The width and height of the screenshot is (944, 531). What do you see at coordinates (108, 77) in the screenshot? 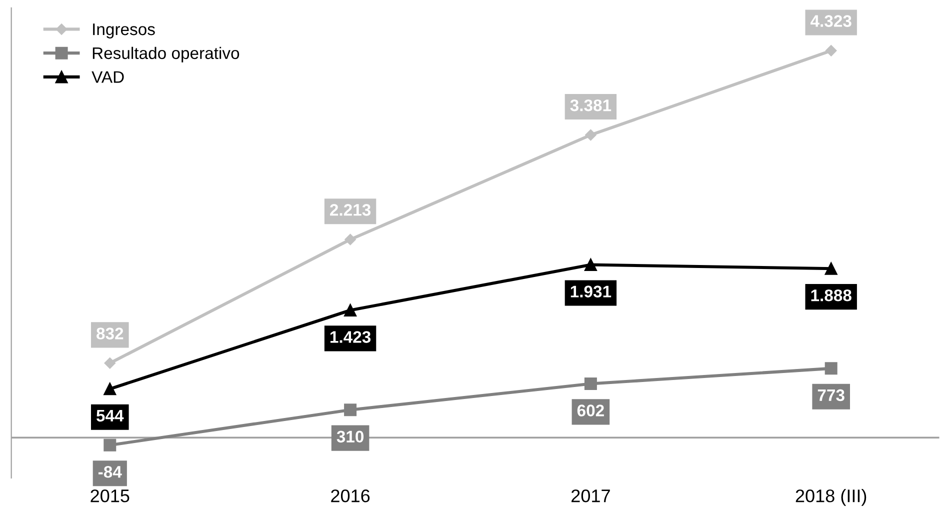
I see `legend-label: VAD` at bounding box center [108, 77].